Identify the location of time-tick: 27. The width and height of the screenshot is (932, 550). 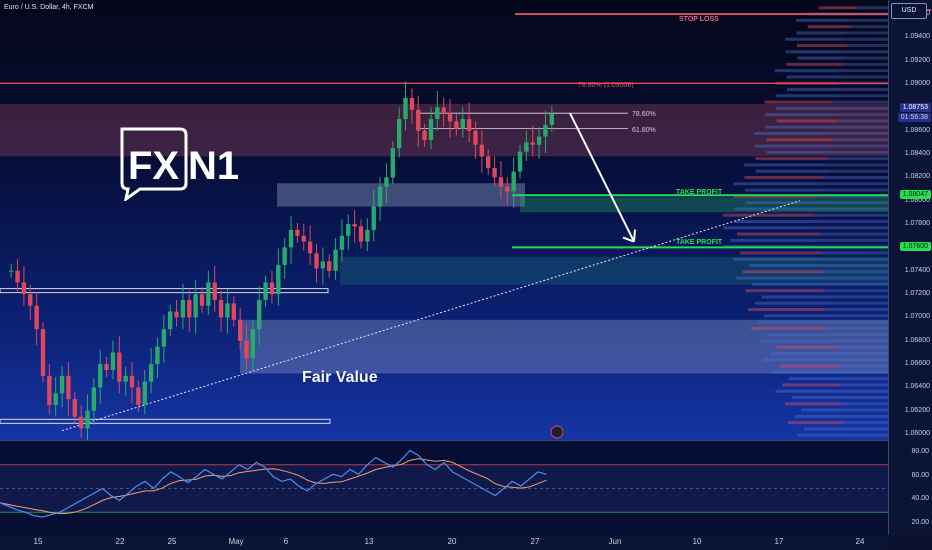
(535, 541).